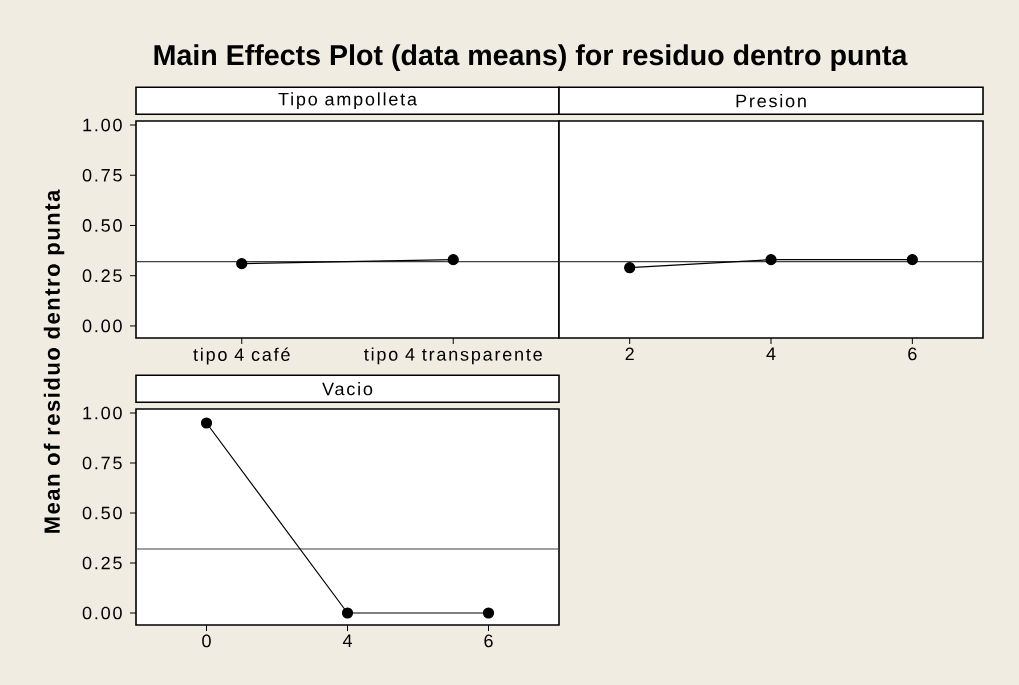  What do you see at coordinates (206, 641) in the screenshot?
I see `x-tick-label: 0` at bounding box center [206, 641].